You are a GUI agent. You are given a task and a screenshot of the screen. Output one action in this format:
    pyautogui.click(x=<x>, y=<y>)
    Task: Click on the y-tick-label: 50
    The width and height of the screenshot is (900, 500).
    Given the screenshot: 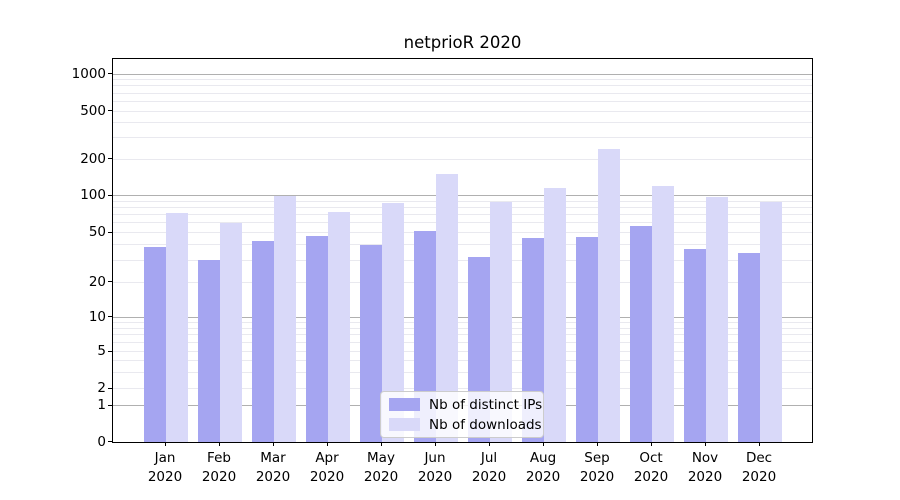 What is the action you would take?
    pyautogui.click(x=97, y=232)
    